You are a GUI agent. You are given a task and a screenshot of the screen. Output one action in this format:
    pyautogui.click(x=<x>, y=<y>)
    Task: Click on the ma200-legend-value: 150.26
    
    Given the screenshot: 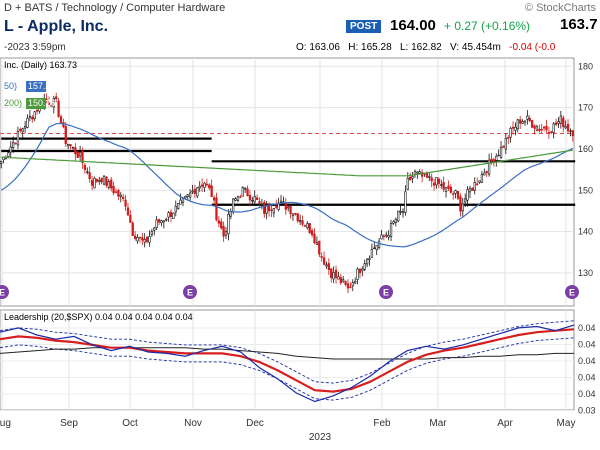 What is the action you would take?
    pyautogui.click(x=42, y=103)
    